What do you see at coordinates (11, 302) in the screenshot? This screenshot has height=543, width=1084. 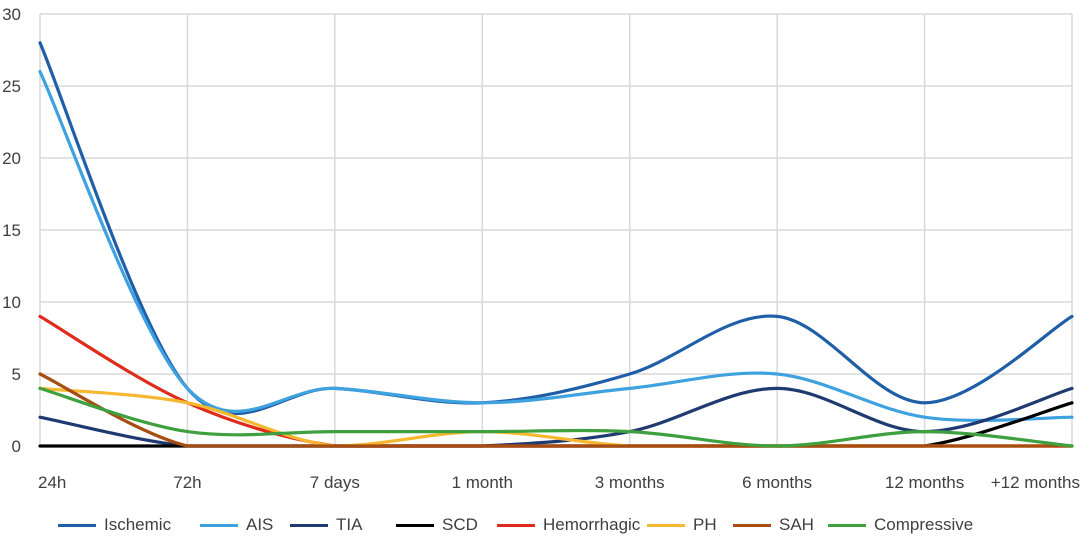 I see `y-tick-label: 10` at bounding box center [11, 302].